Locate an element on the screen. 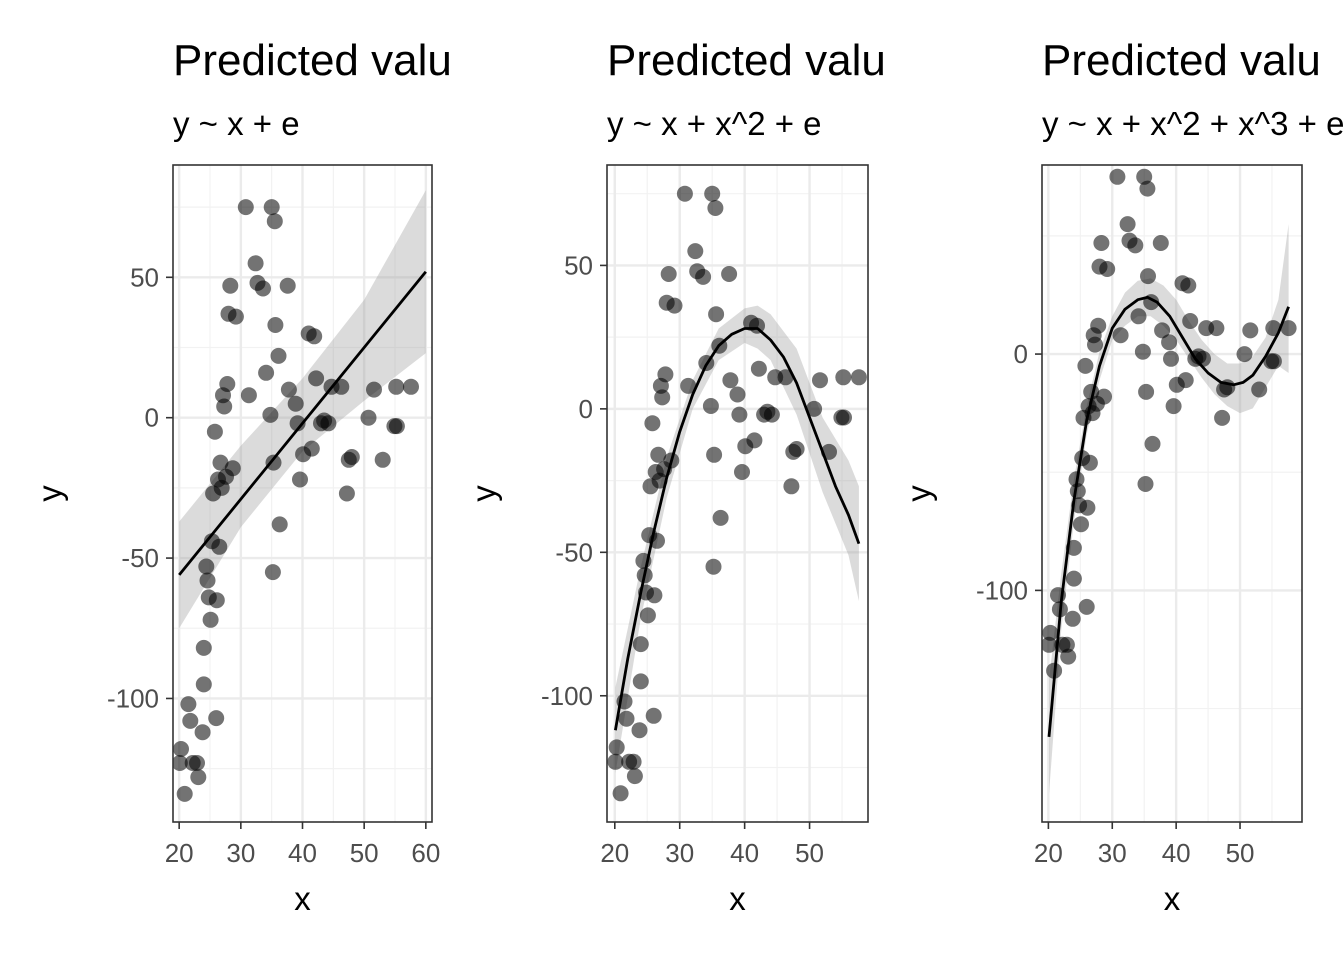 This screenshot has width=1344, height=960. panel-subtitle: y ~ x + x^2 + e is located at coordinates (714, 123).